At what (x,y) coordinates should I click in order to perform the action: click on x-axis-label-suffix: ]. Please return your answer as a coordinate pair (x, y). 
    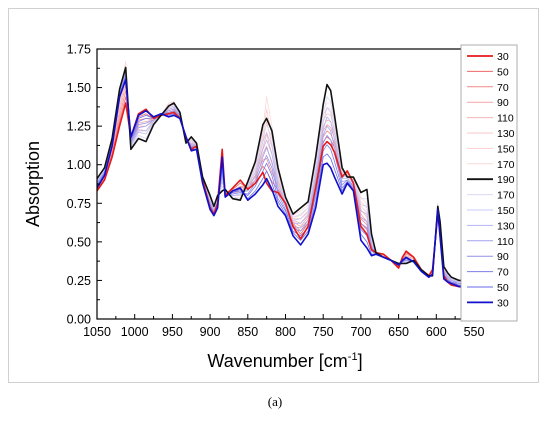
    Looking at the image, I should click on (360, 361).